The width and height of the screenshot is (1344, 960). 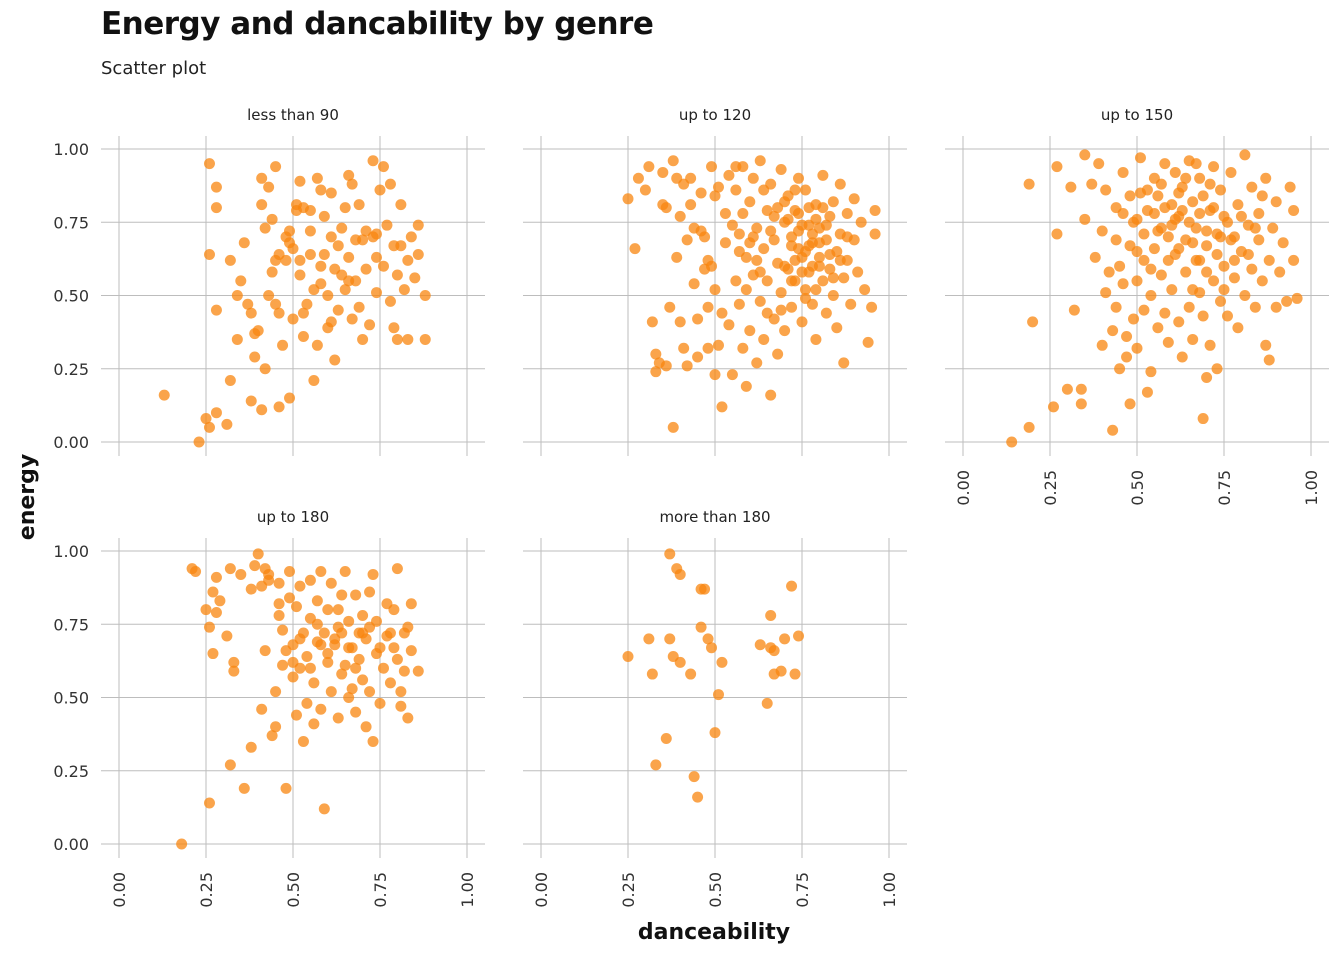 I want to click on x-tick-label: 0.75, so click(x=380, y=890).